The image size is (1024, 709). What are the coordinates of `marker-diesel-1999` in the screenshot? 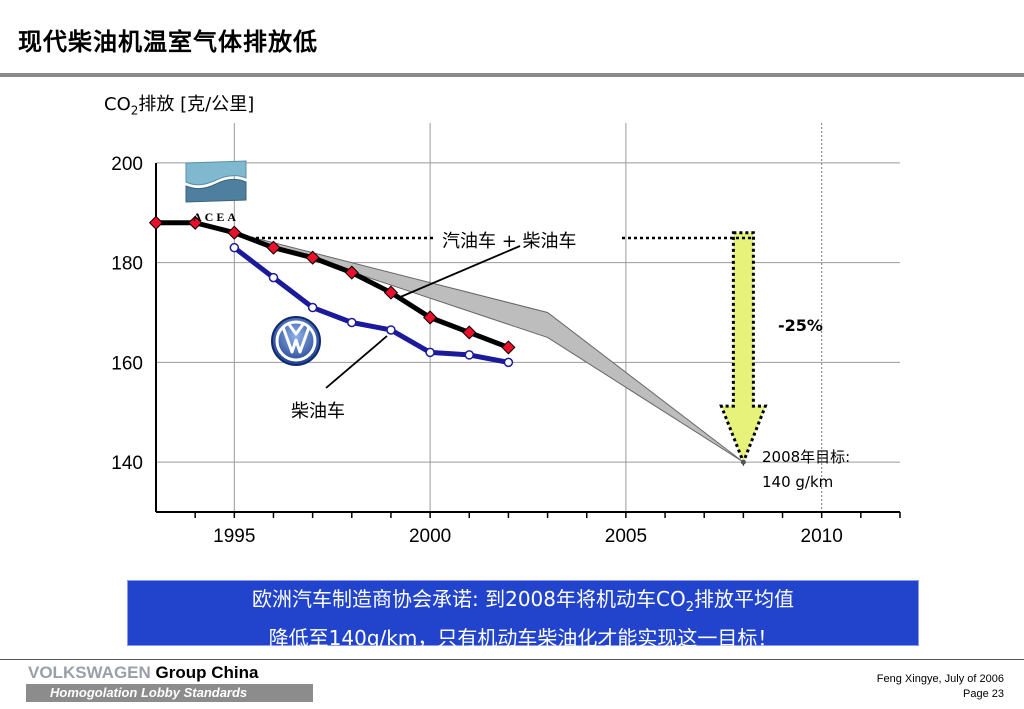 It's located at (391, 330).